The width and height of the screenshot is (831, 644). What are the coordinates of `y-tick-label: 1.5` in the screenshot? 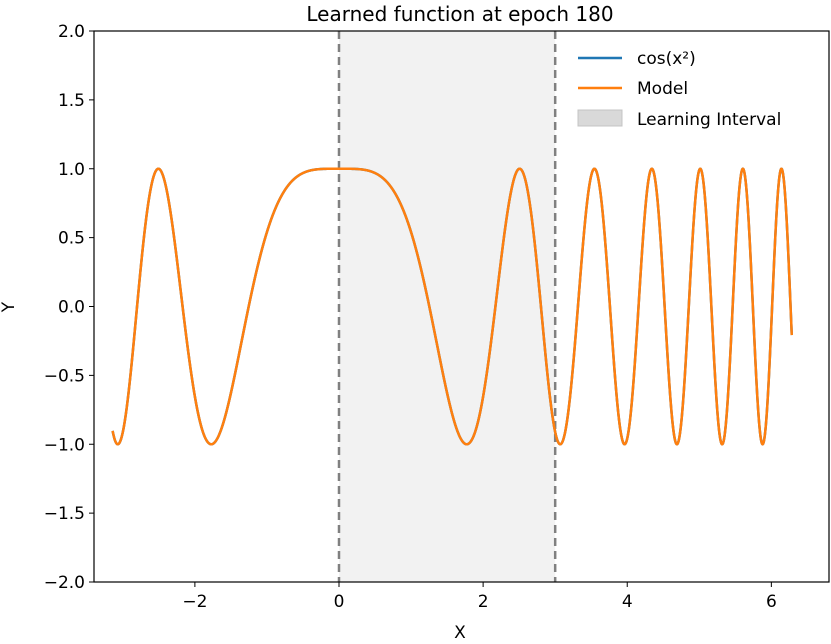 It's located at (71, 101).